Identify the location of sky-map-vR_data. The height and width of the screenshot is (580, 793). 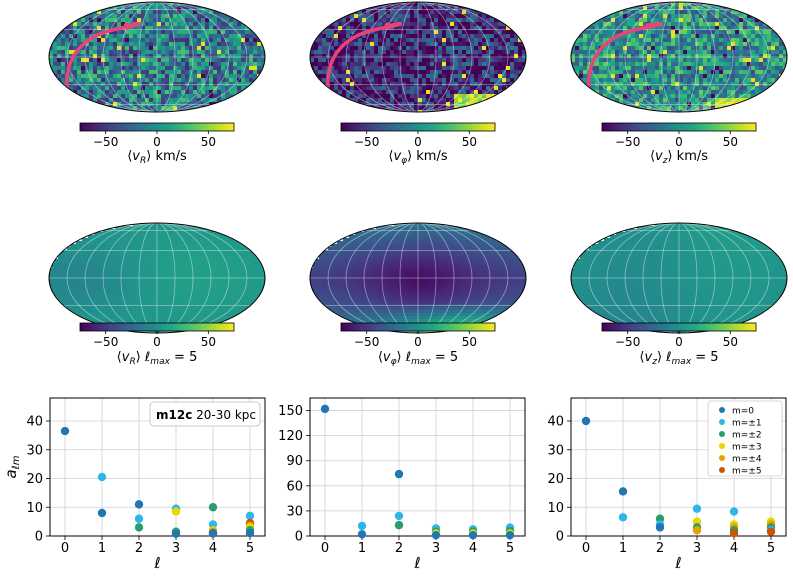
(157, 57).